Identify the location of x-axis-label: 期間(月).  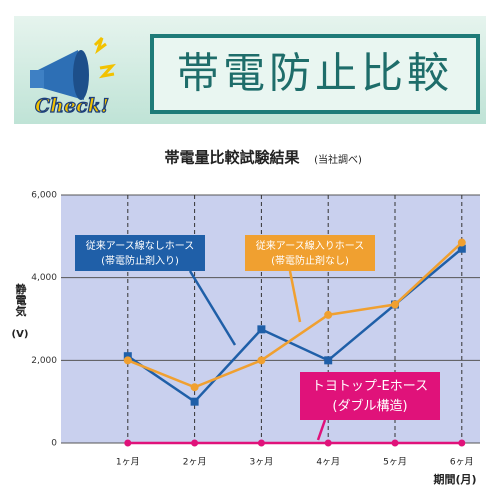
(454, 479).